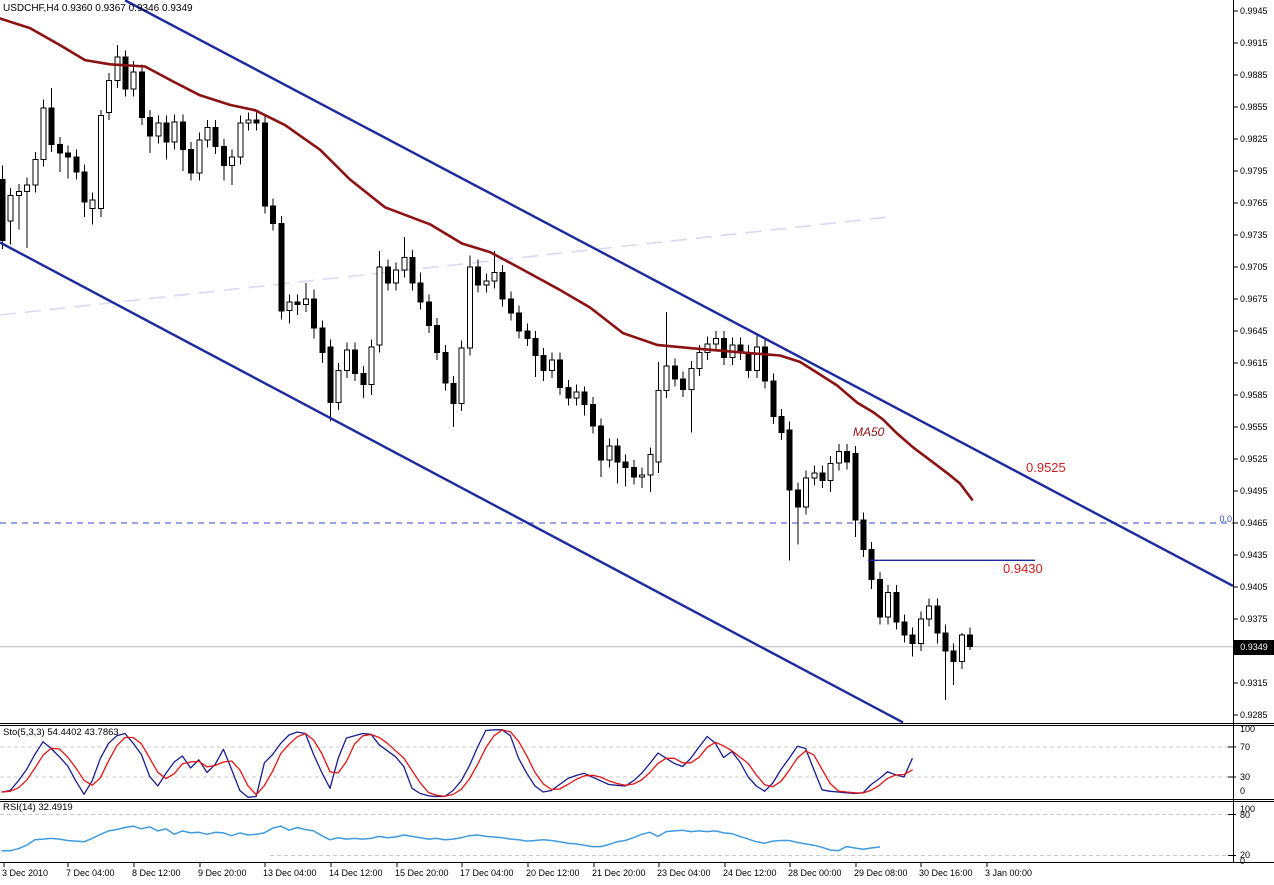  I want to click on time-axis-label: 3 Dec 2010, so click(25, 873).